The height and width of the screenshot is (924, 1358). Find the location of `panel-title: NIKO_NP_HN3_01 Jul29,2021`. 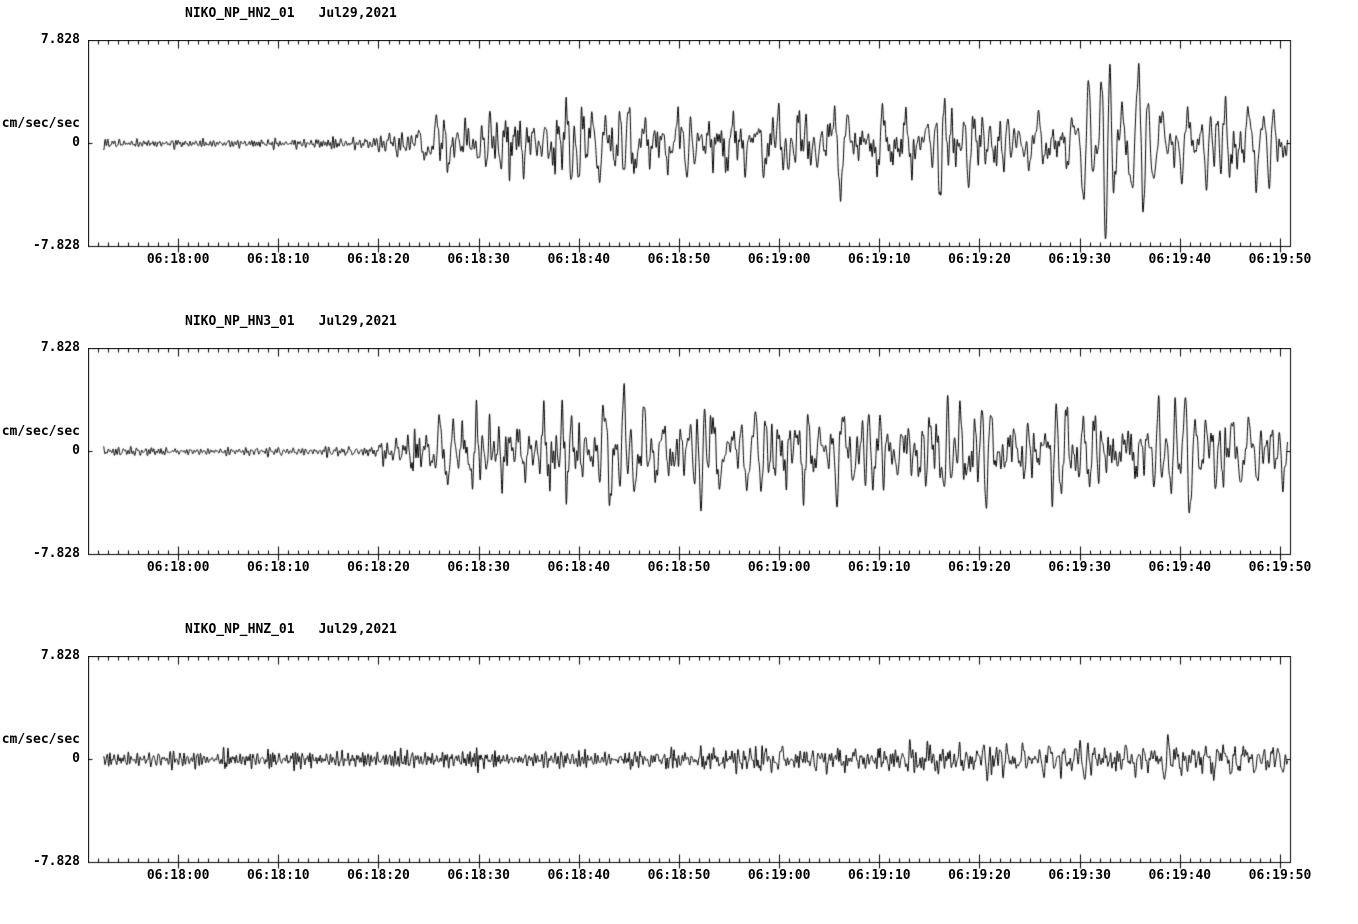

panel-title: NIKO_NP_HN3_01 Jul29,2021 is located at coordinates (291, 321).